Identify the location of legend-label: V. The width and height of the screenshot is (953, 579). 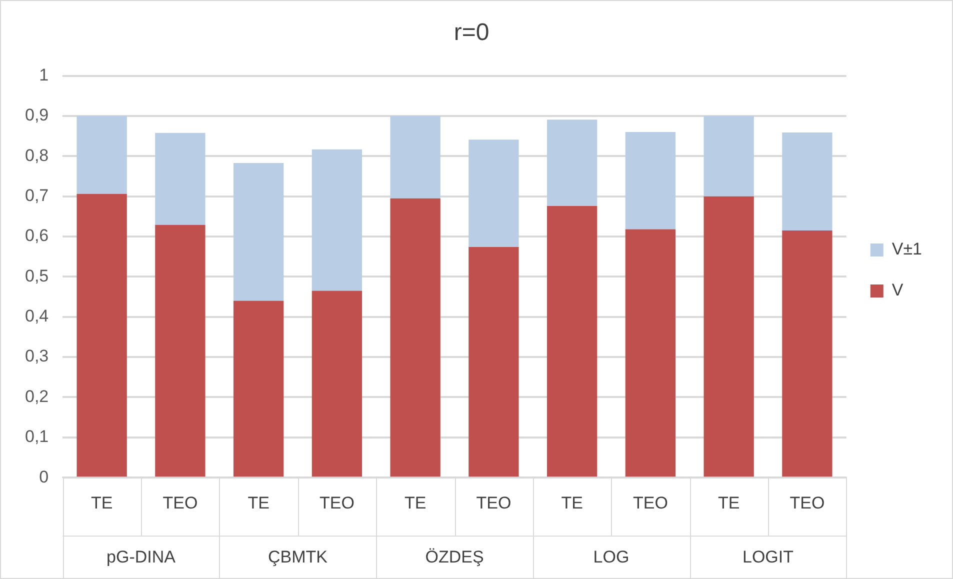
(898, 290).